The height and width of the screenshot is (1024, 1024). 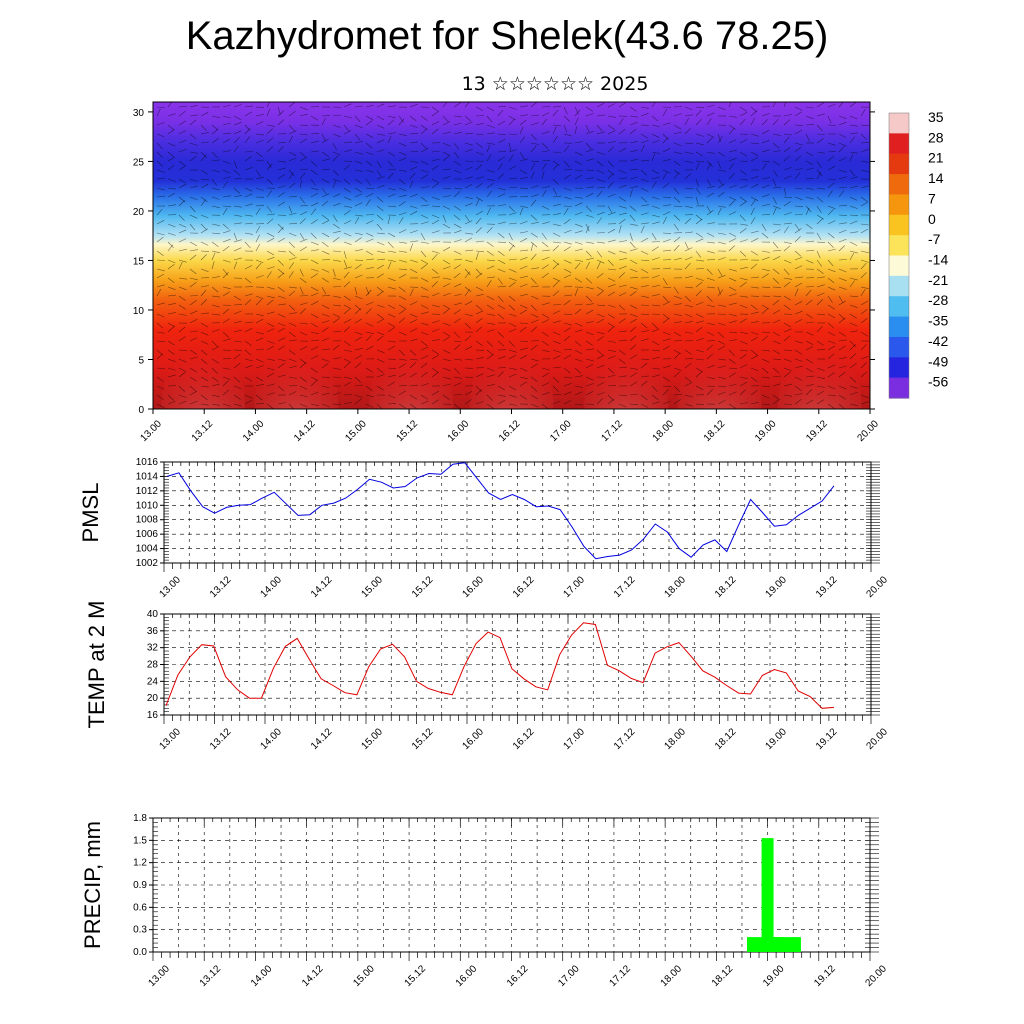 I want to click on y-tick-label: 16, so click(x=153, y=715).